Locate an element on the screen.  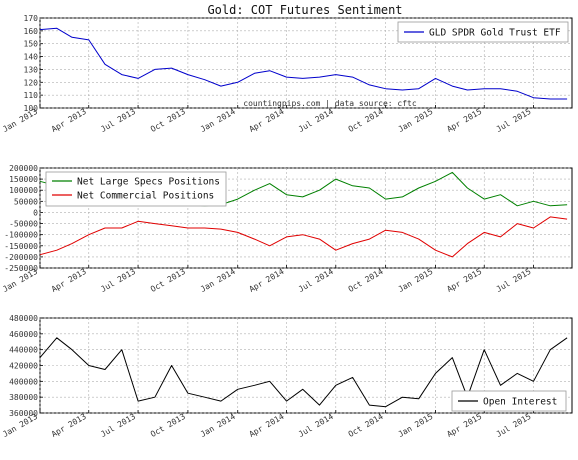
y-tick-label: 360000 is located at coordinates (23, 413).